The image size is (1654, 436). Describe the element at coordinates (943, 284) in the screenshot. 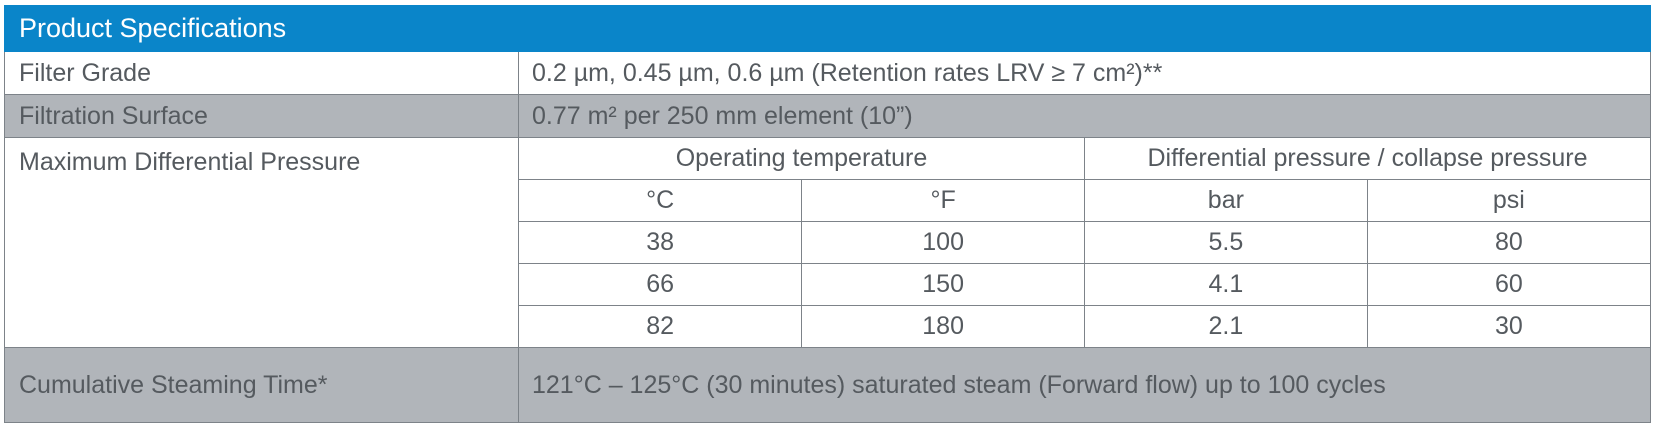

I see `cell-fahrenheit: 150` at that location.